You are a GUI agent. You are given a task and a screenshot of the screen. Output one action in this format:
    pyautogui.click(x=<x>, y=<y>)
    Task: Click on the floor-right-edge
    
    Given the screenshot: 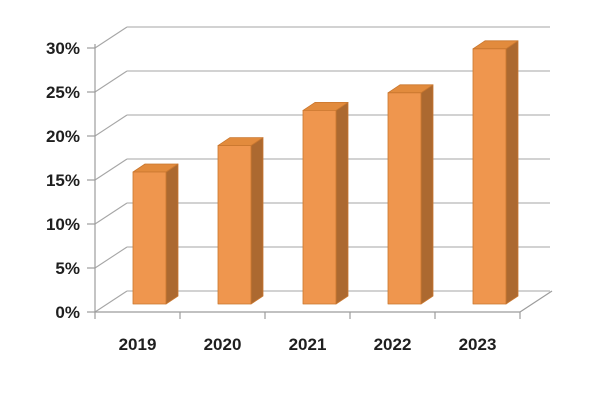 What is the action you would take?
    pyautogui.click(x=536, y=301)
    